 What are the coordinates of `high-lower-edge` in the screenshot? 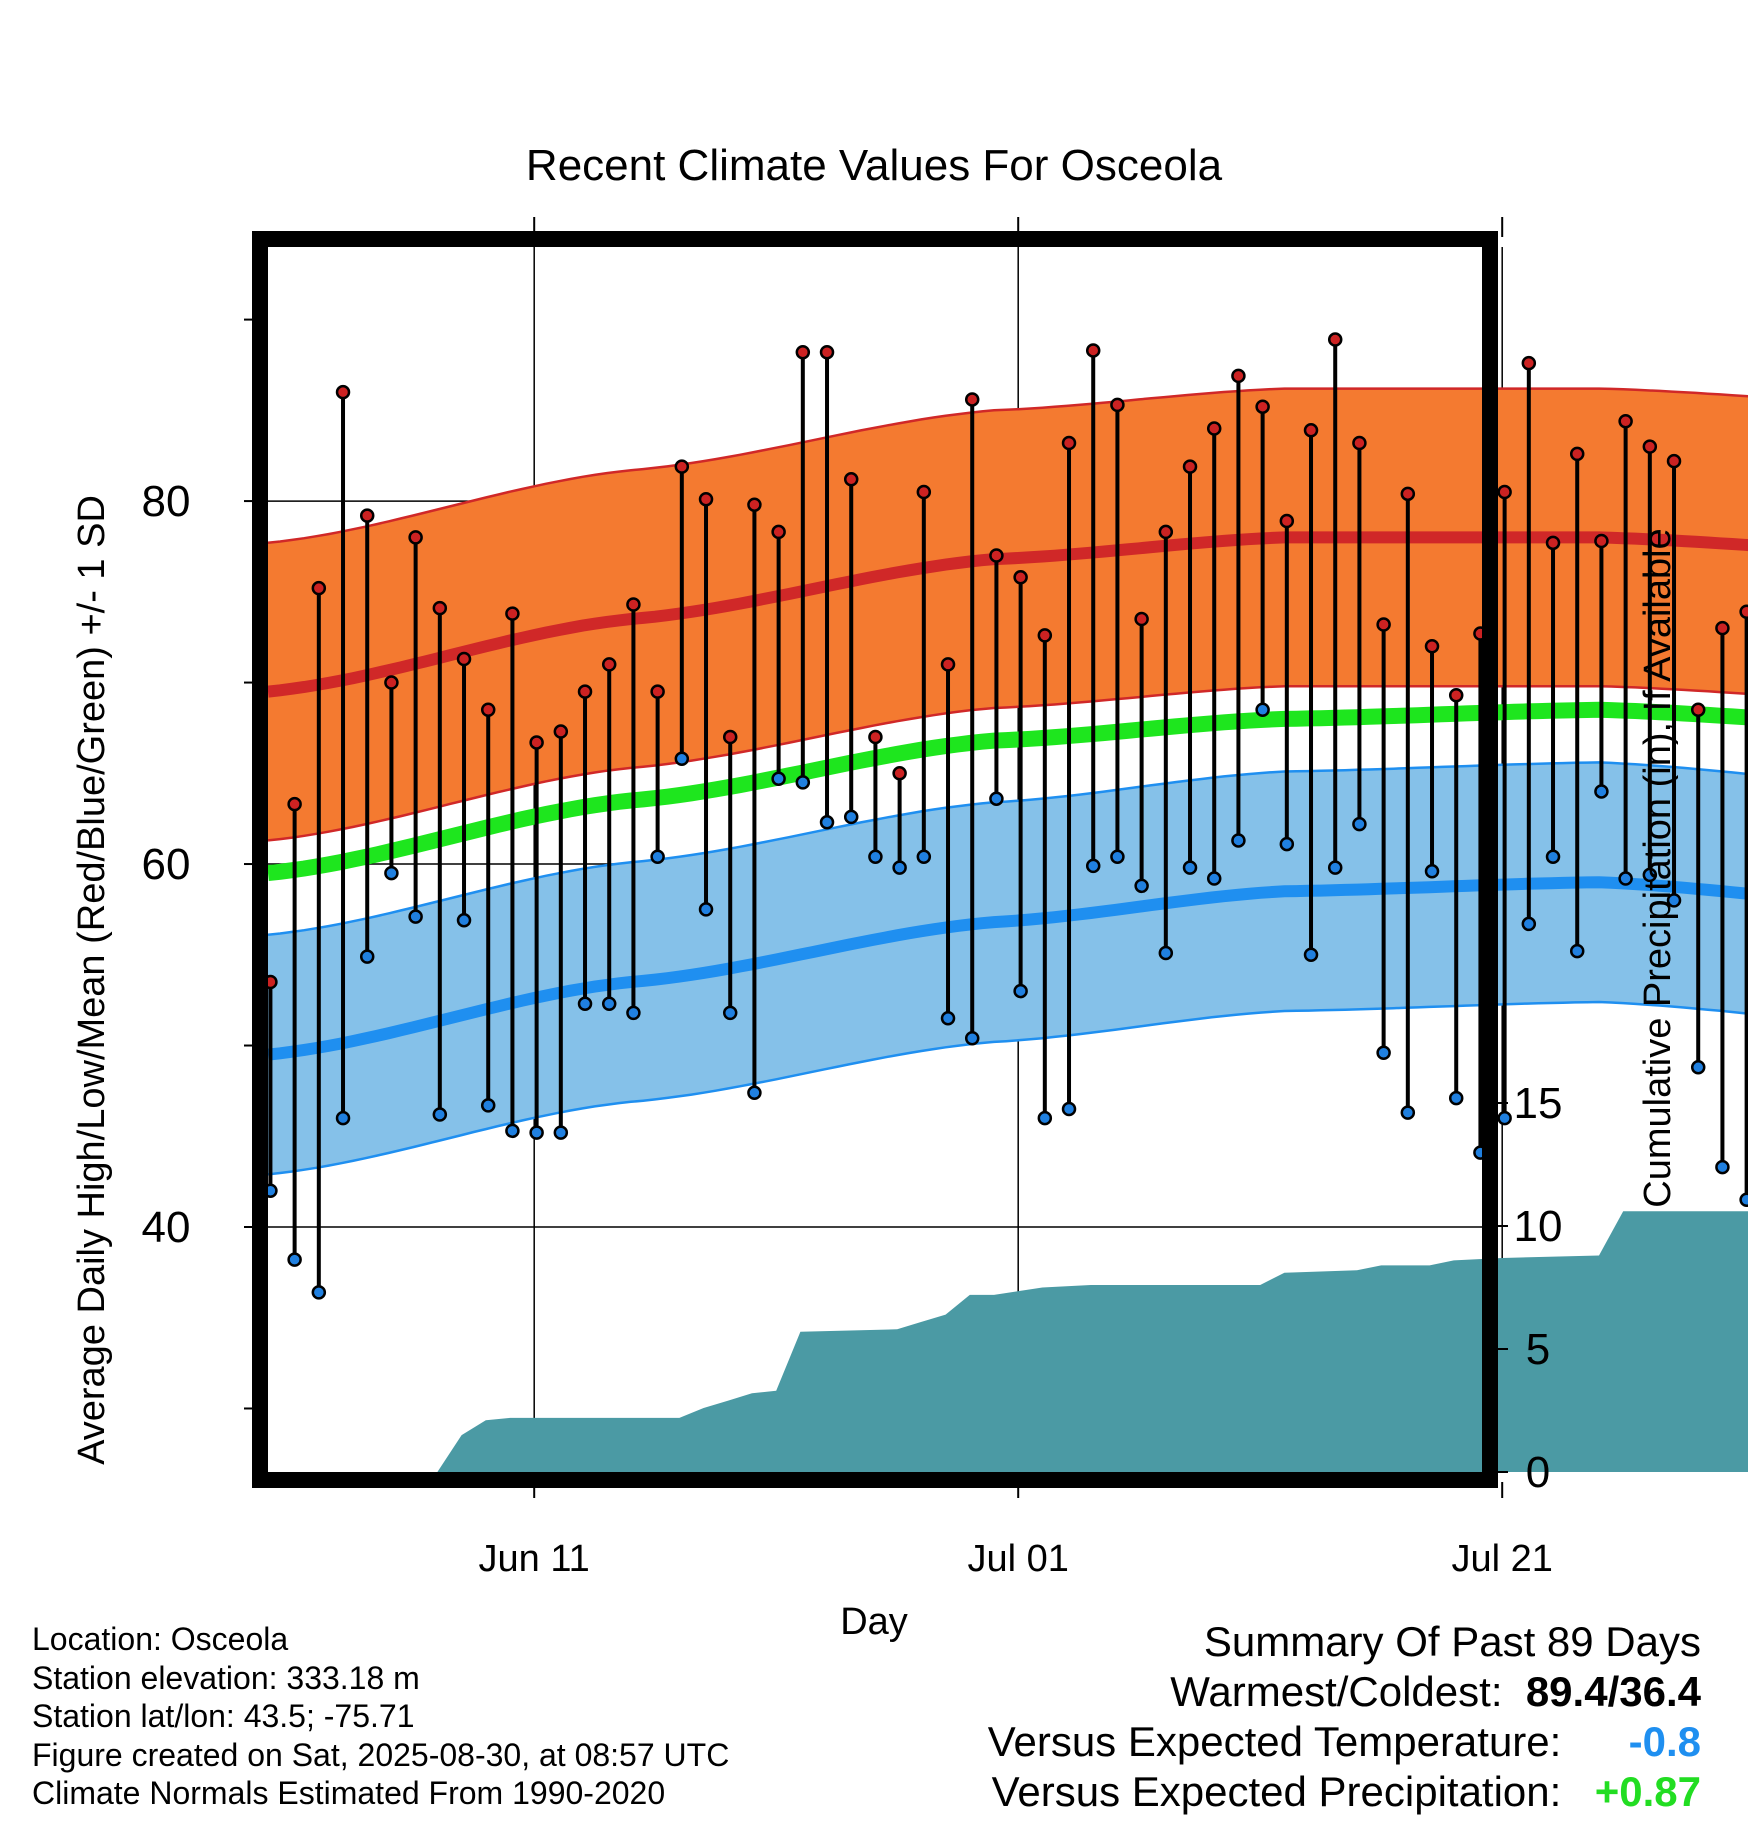 It's located at (1007, 763).